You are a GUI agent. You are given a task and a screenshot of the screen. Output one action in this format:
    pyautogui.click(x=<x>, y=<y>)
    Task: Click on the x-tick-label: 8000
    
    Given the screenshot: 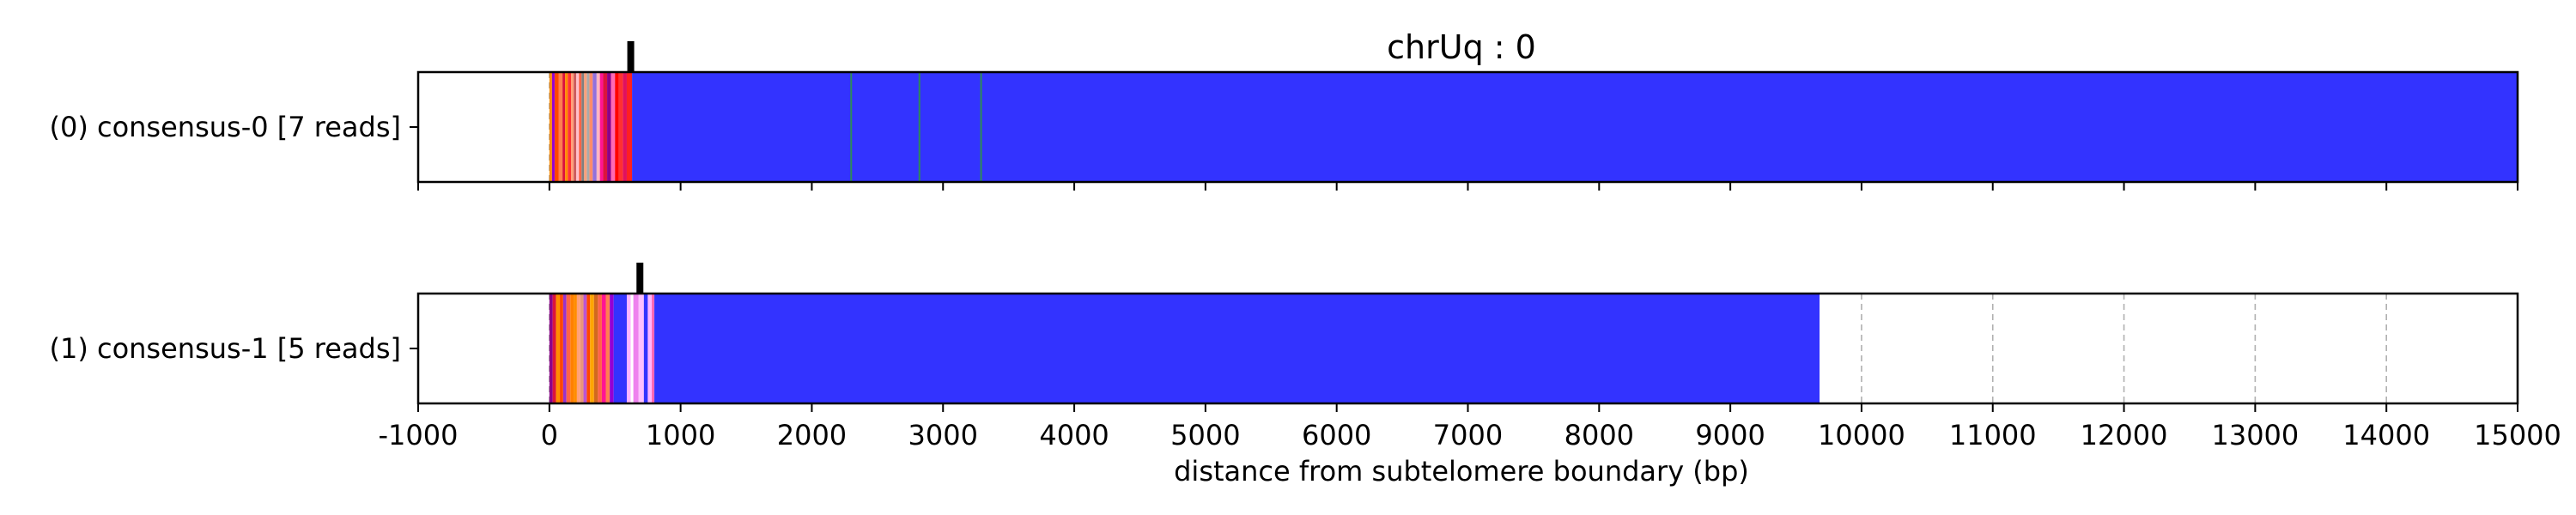 What is the action you would take?
    pyautogui.click(x=1599, y=435)
    